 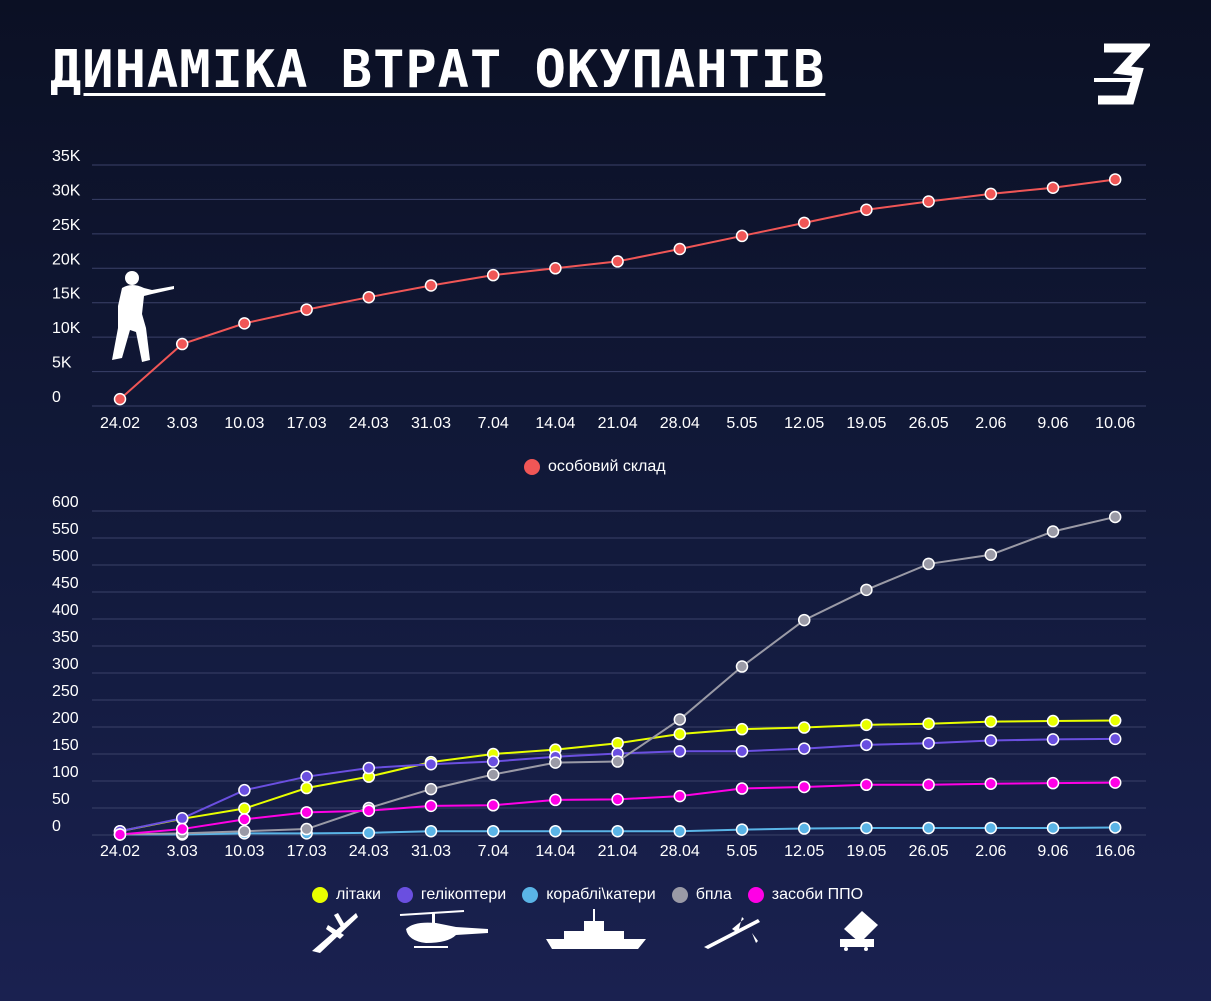 What do you see at coordinates (56, 397) in the screenshot?
I see `y-tick-label: 0` at bounding box center [56, 397].